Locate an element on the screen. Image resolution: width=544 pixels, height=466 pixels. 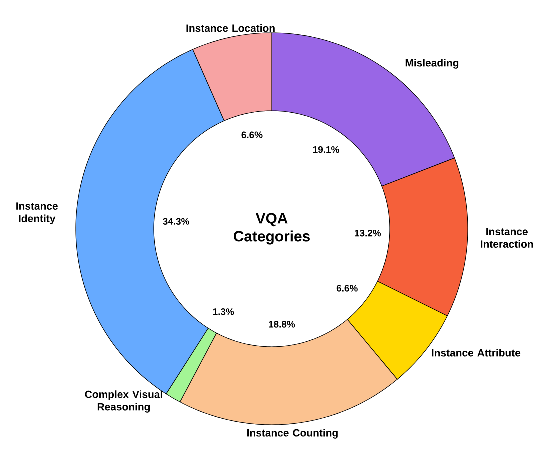
slice-label: Misleading is located at coordinates (432, 64).